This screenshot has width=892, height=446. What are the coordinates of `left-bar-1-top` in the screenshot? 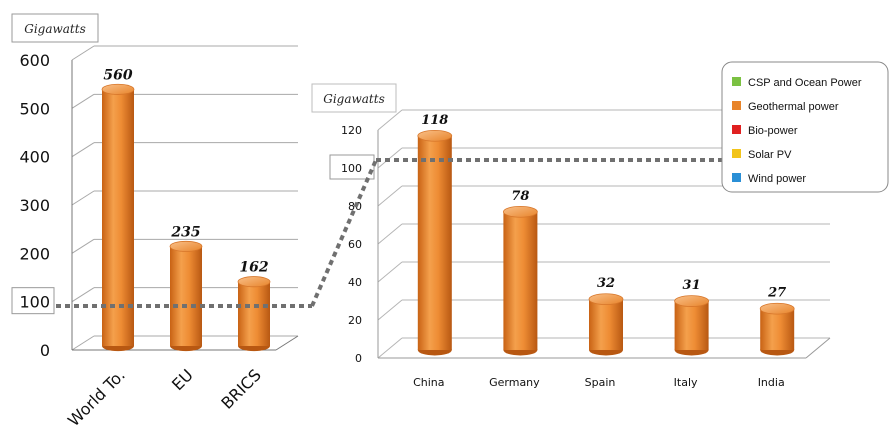 It's located at (186, 246).